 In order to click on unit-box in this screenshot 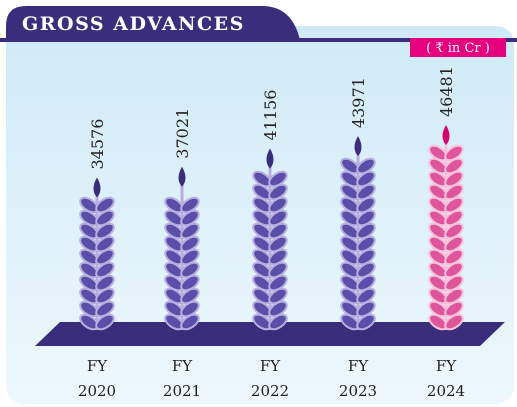, I will do `click(458, 47)`.